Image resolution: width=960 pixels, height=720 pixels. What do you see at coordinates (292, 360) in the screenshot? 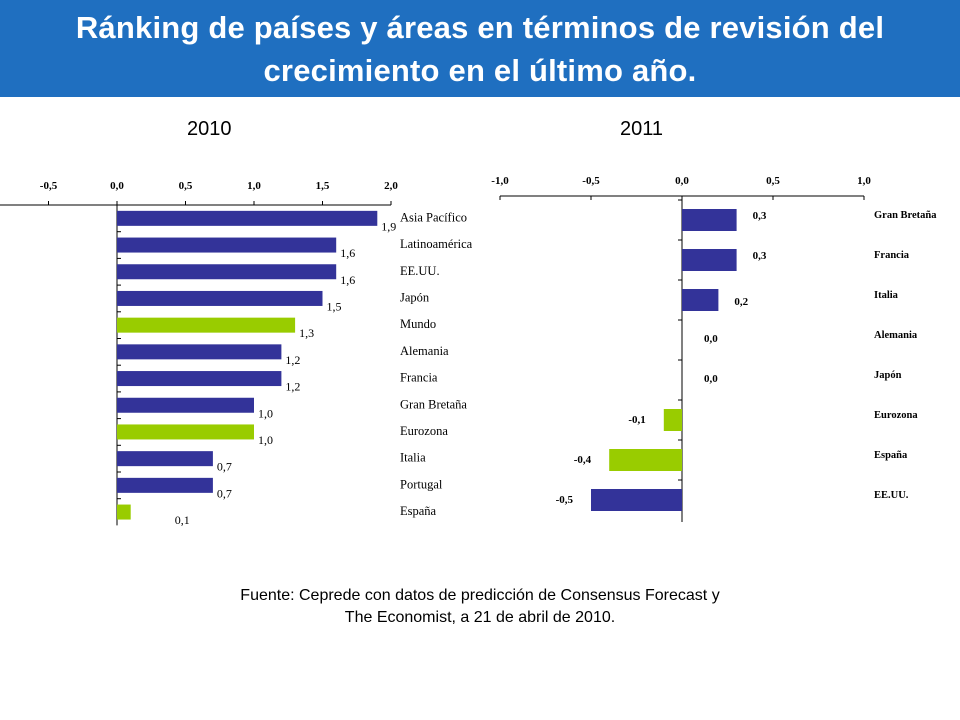
I see `data-label-2010-alemania: 1,2` at bounding box center [292, 360].